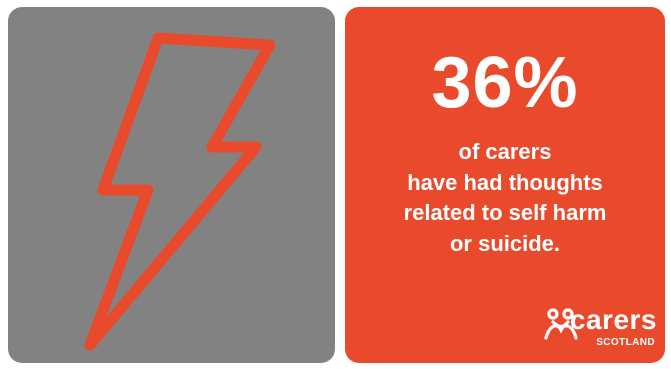  What do you see at coordinates (505, 83) in the screenshot?
I see `stat-percentage: 36%` at bounding box center [505, 83].